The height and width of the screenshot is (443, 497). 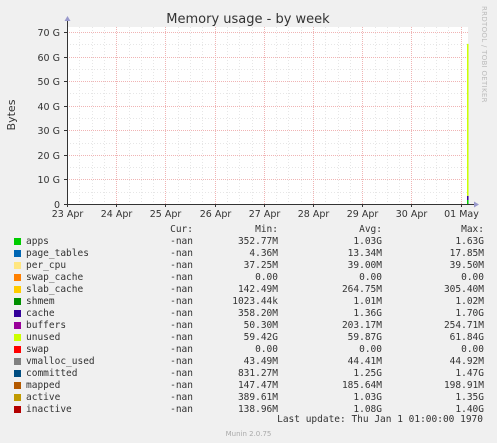 What do you see at coordinates (367, 313) in the screenshot?
I see `legend-avg: 1.36G` at bounding box center [367, 313].